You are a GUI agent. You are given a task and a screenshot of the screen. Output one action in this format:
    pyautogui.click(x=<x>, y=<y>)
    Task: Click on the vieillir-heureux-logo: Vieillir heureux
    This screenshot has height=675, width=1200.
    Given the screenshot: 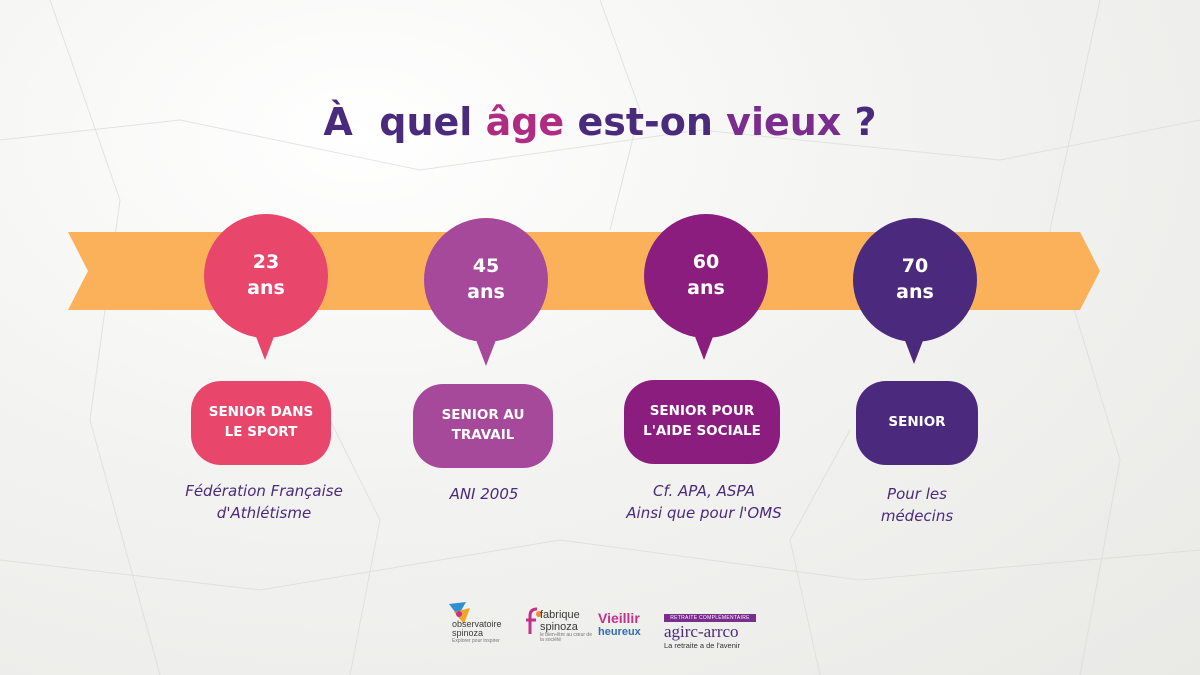 What is the action you would take?
    pyautogui.click(x=619, y=624)
    